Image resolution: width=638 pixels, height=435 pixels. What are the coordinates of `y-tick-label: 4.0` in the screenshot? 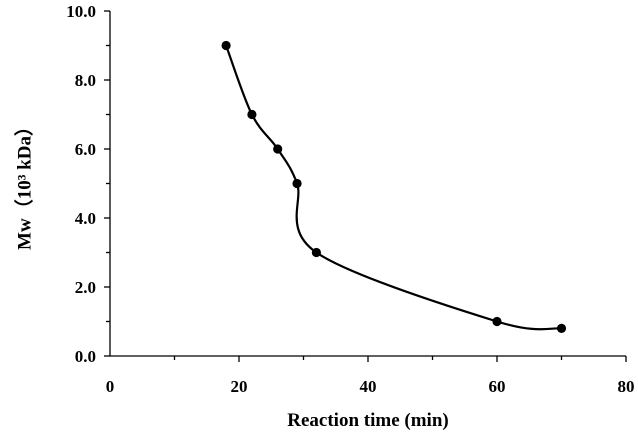 It's located at (85, 218).